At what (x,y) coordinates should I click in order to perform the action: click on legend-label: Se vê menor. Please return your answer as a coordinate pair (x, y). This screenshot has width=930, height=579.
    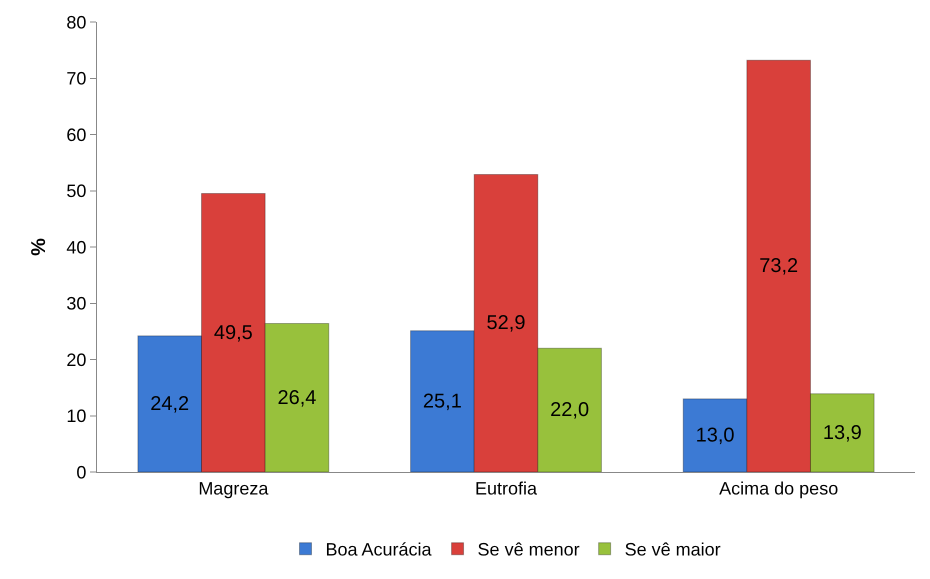
    Looking at the image, I should click on (529, 550).